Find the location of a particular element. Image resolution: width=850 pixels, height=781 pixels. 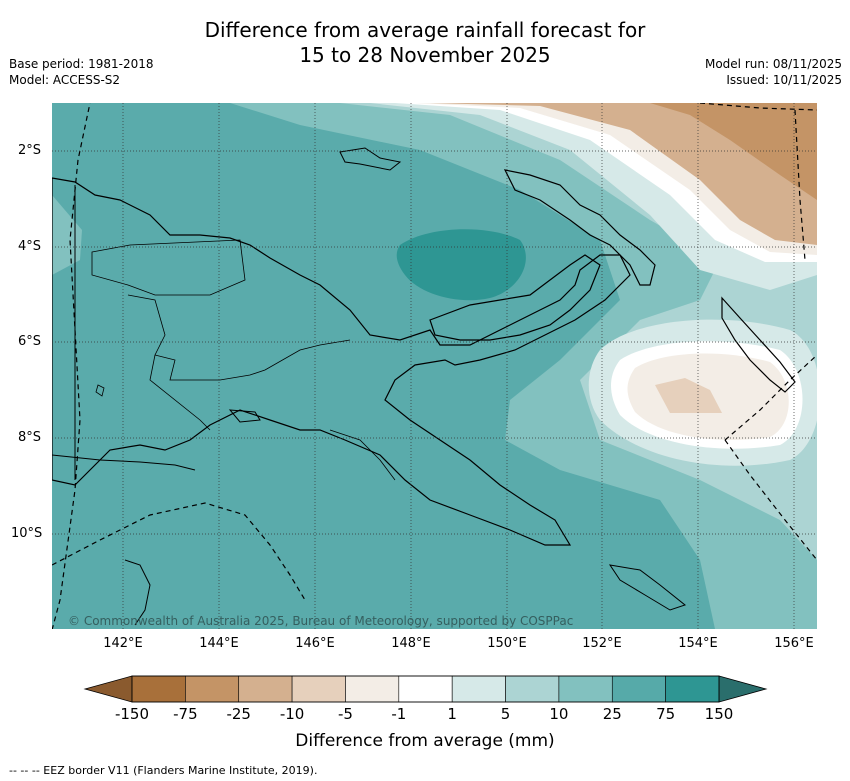

lon-label-148e: 148°E is located at coordinates (411, 643).